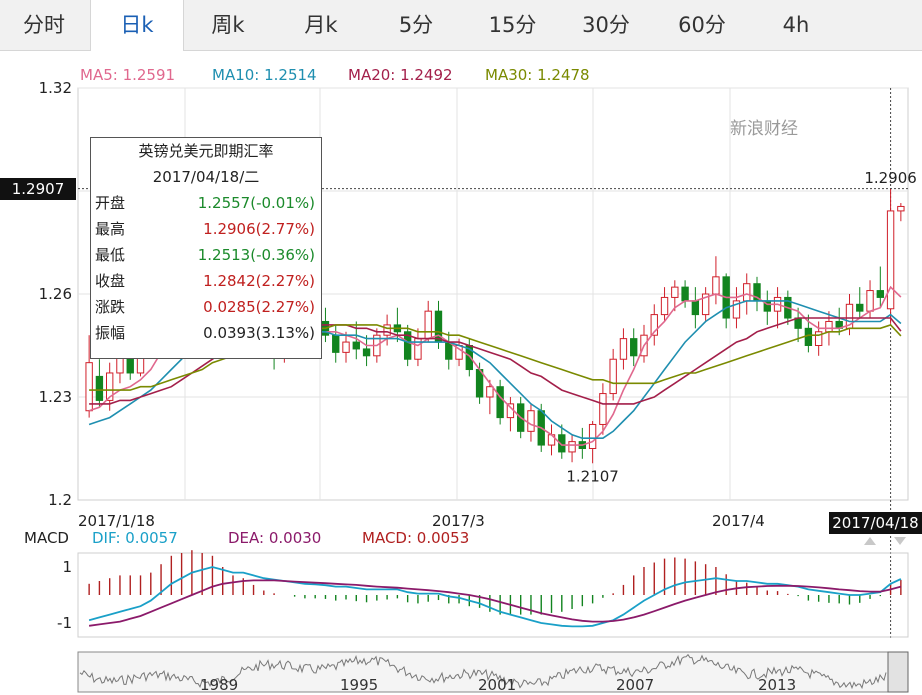 This screenshot has height=695, width=922. Describe the element at coordinates (321, 25) in the screenshot. I see `tab-3: 月k` at that location.